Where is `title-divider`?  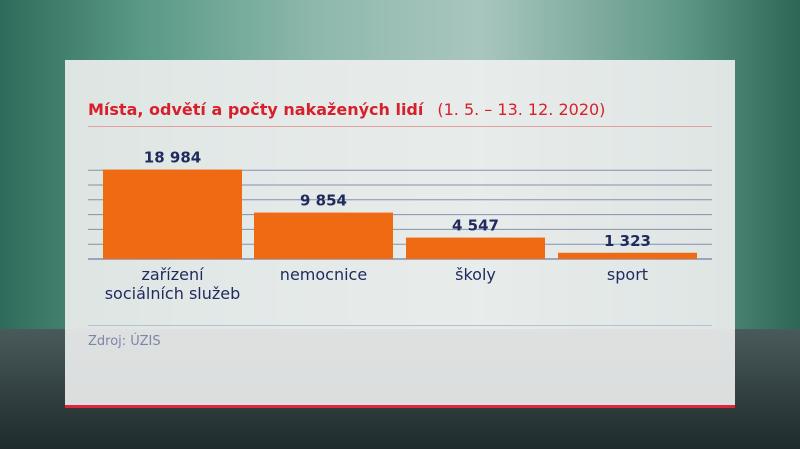
title-divider is located at coordinates (400, 126).